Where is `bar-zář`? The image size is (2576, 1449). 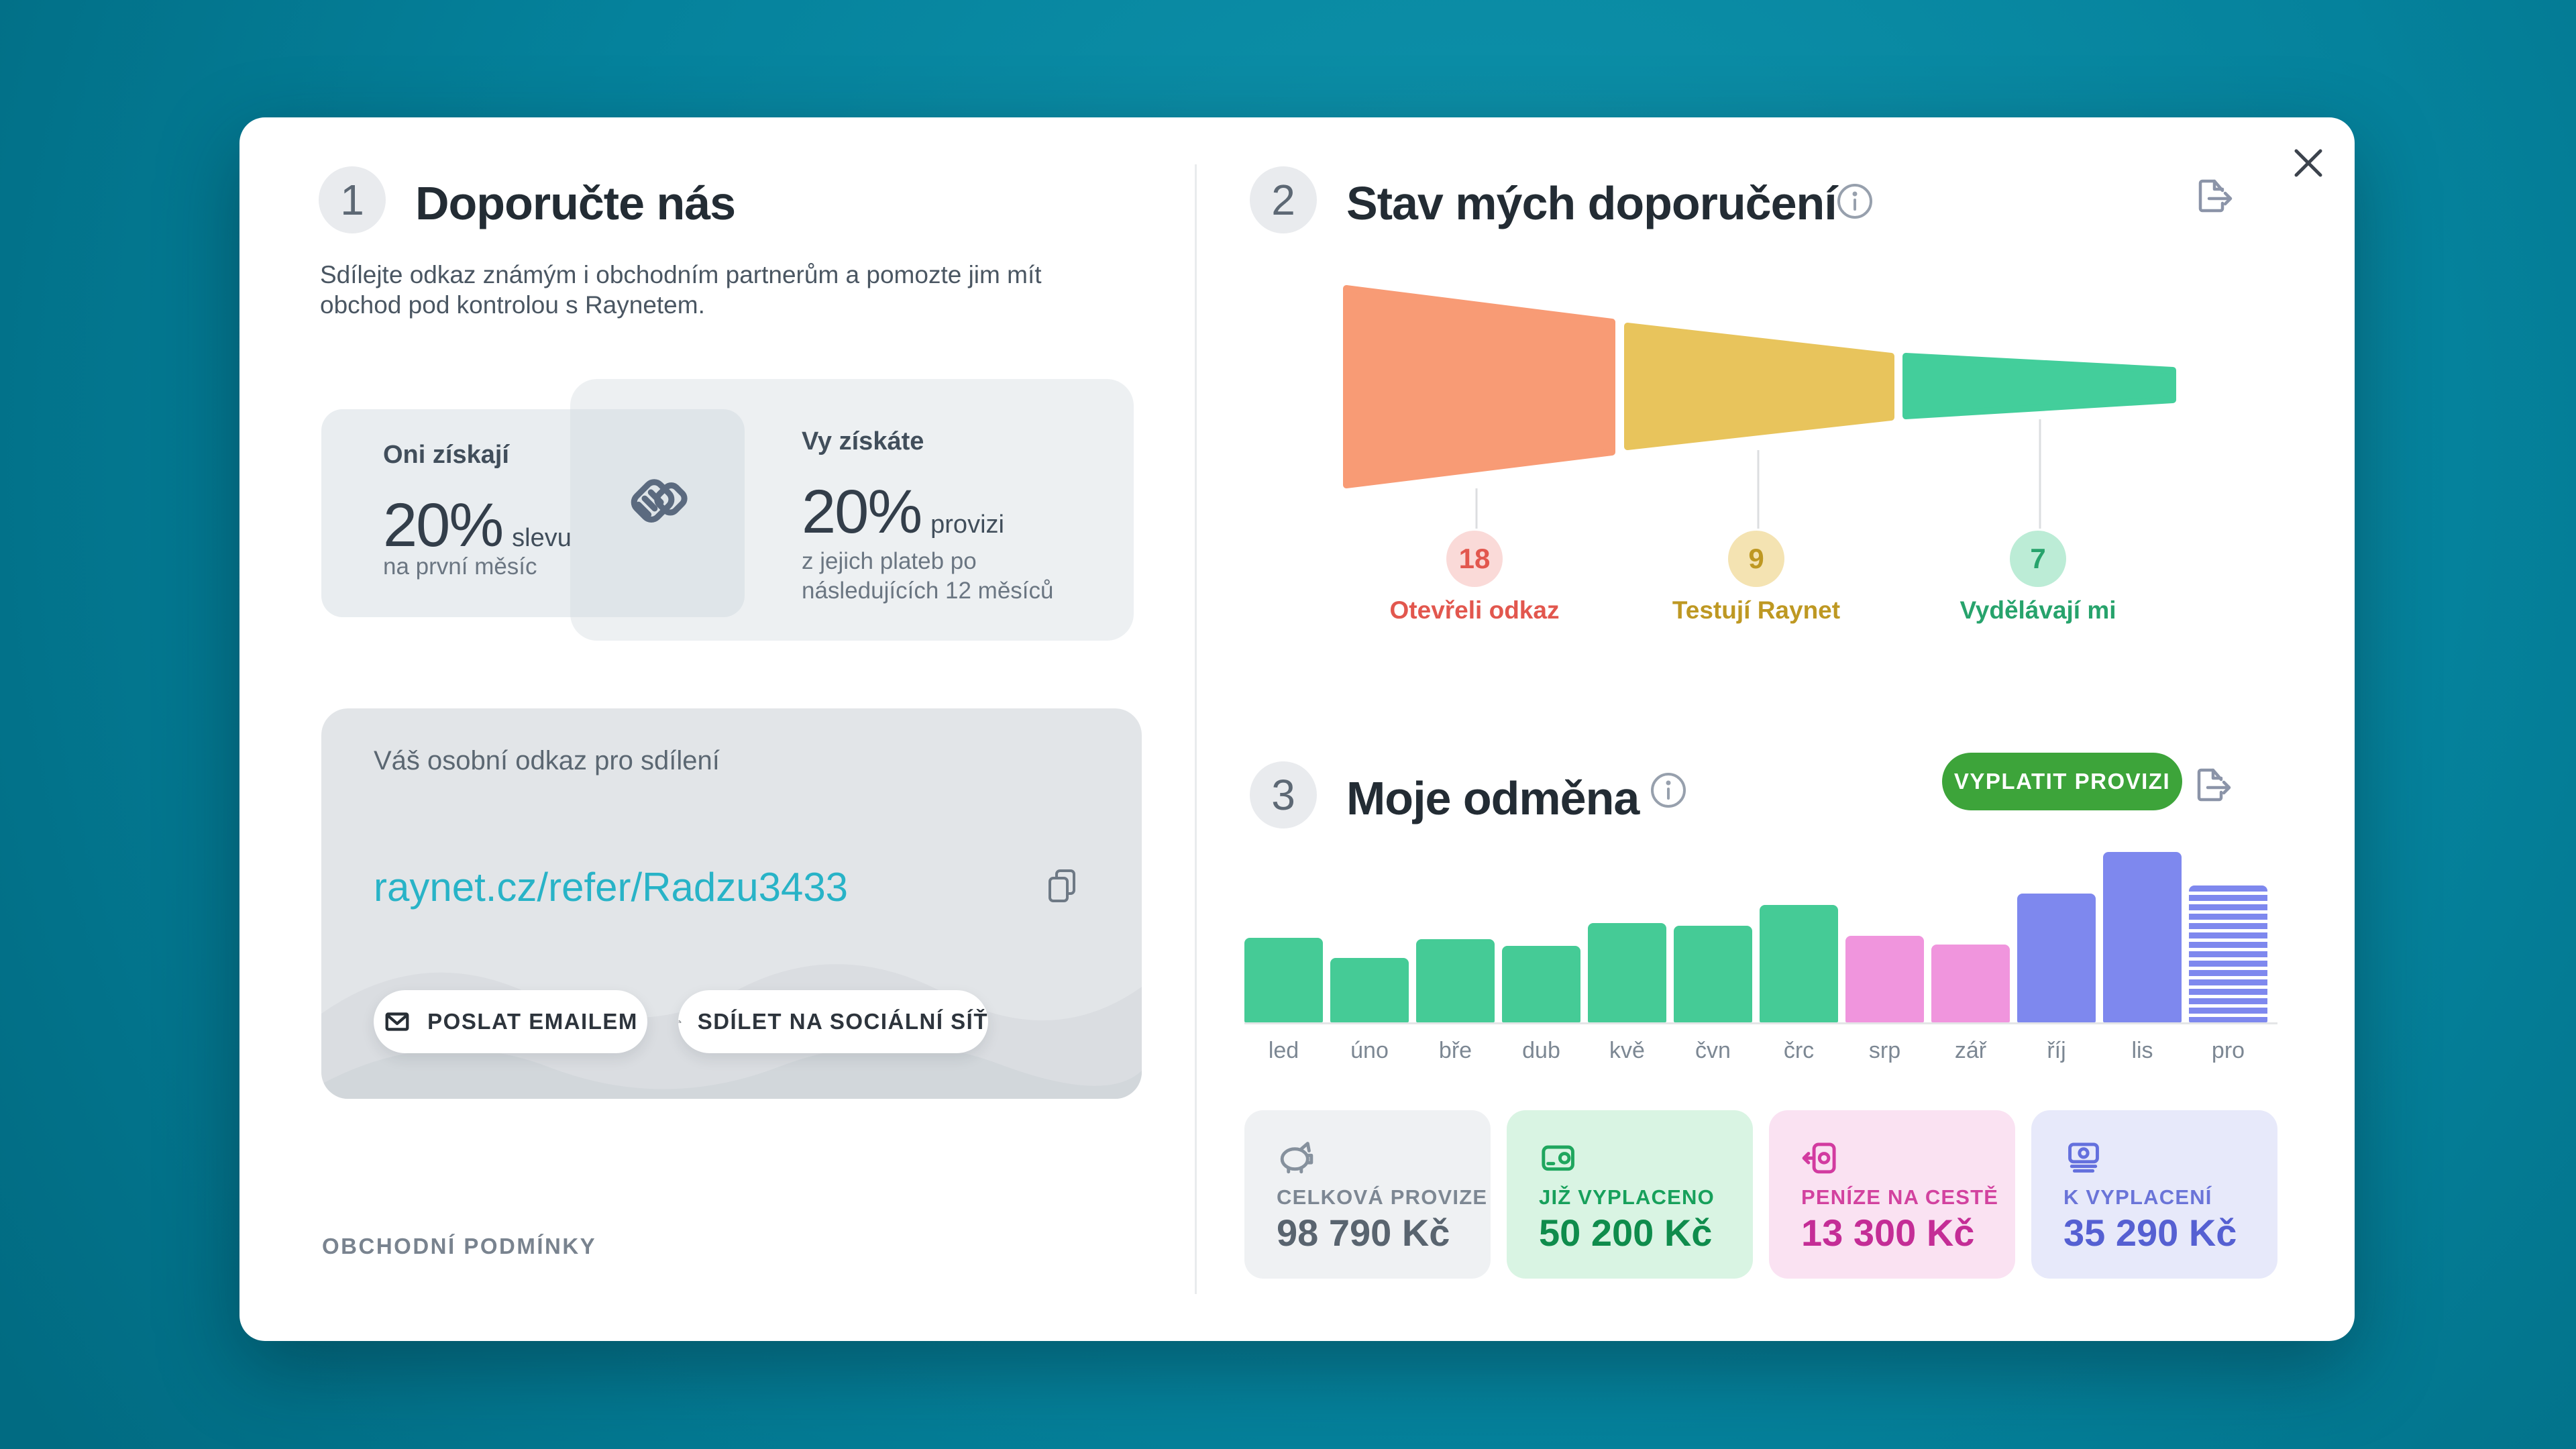
bar-zář is located at coordinates (1970, 983).